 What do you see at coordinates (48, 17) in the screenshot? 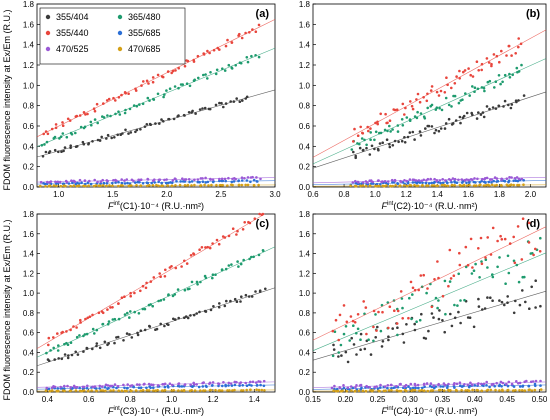
I see `legend-marker` at bounding box center [48, 17].